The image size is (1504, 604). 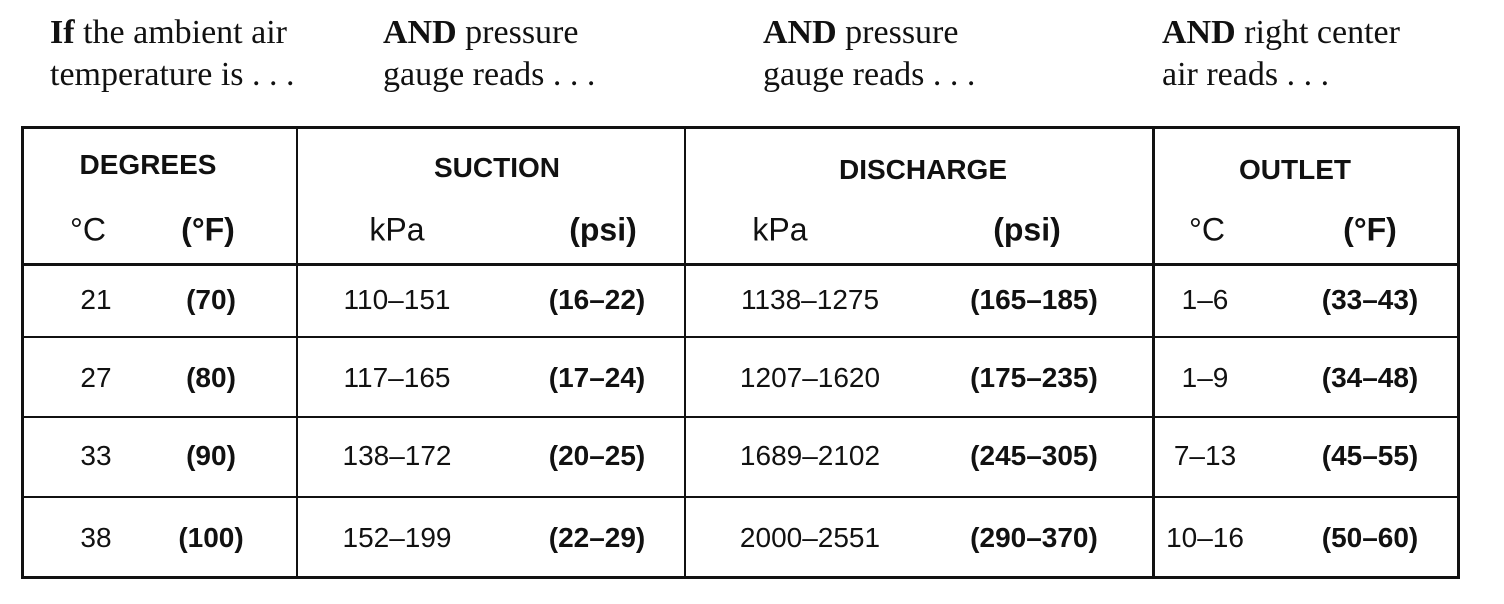 What do you see at coordinates (1205, 455) in the screenshot?
I see `table-cell: 7–13` at bounding box center [1205, 455].